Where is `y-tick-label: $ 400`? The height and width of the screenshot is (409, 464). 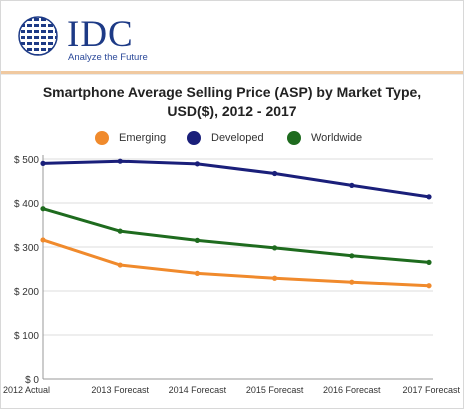
y-tick-label: $ 400 is located at coordinates (26, 204).